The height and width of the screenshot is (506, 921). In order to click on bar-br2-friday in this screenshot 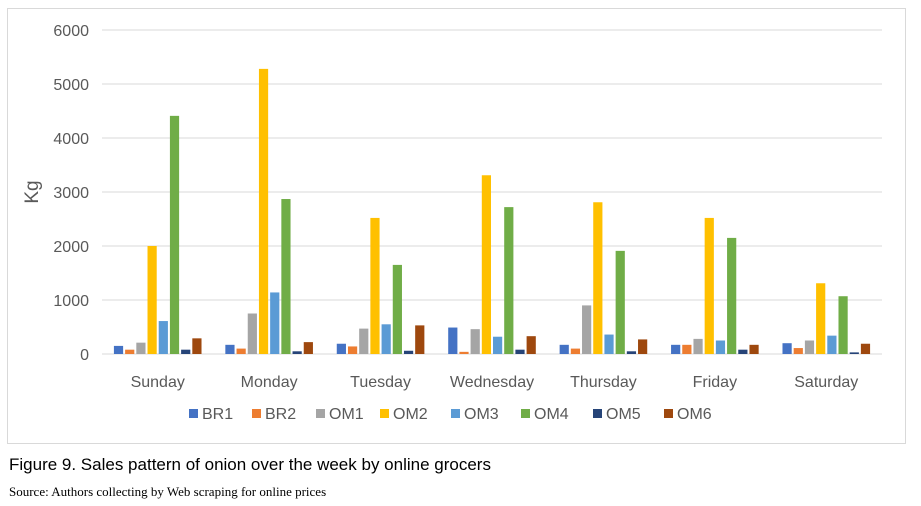, I will do `click(687, 349)`.